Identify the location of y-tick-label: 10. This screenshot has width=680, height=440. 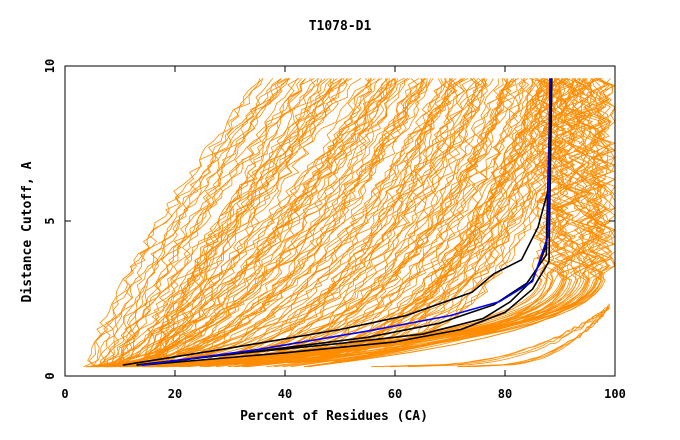
(50, 66).